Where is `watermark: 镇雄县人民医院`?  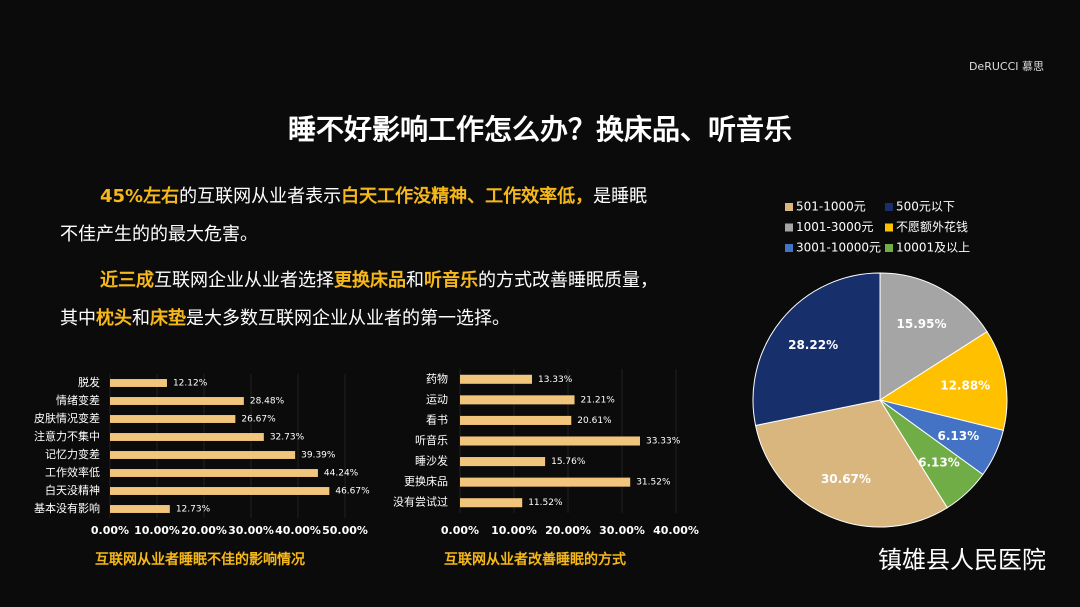
watermark: 镇雄县人民医院 is located at coordinates (962, 560).